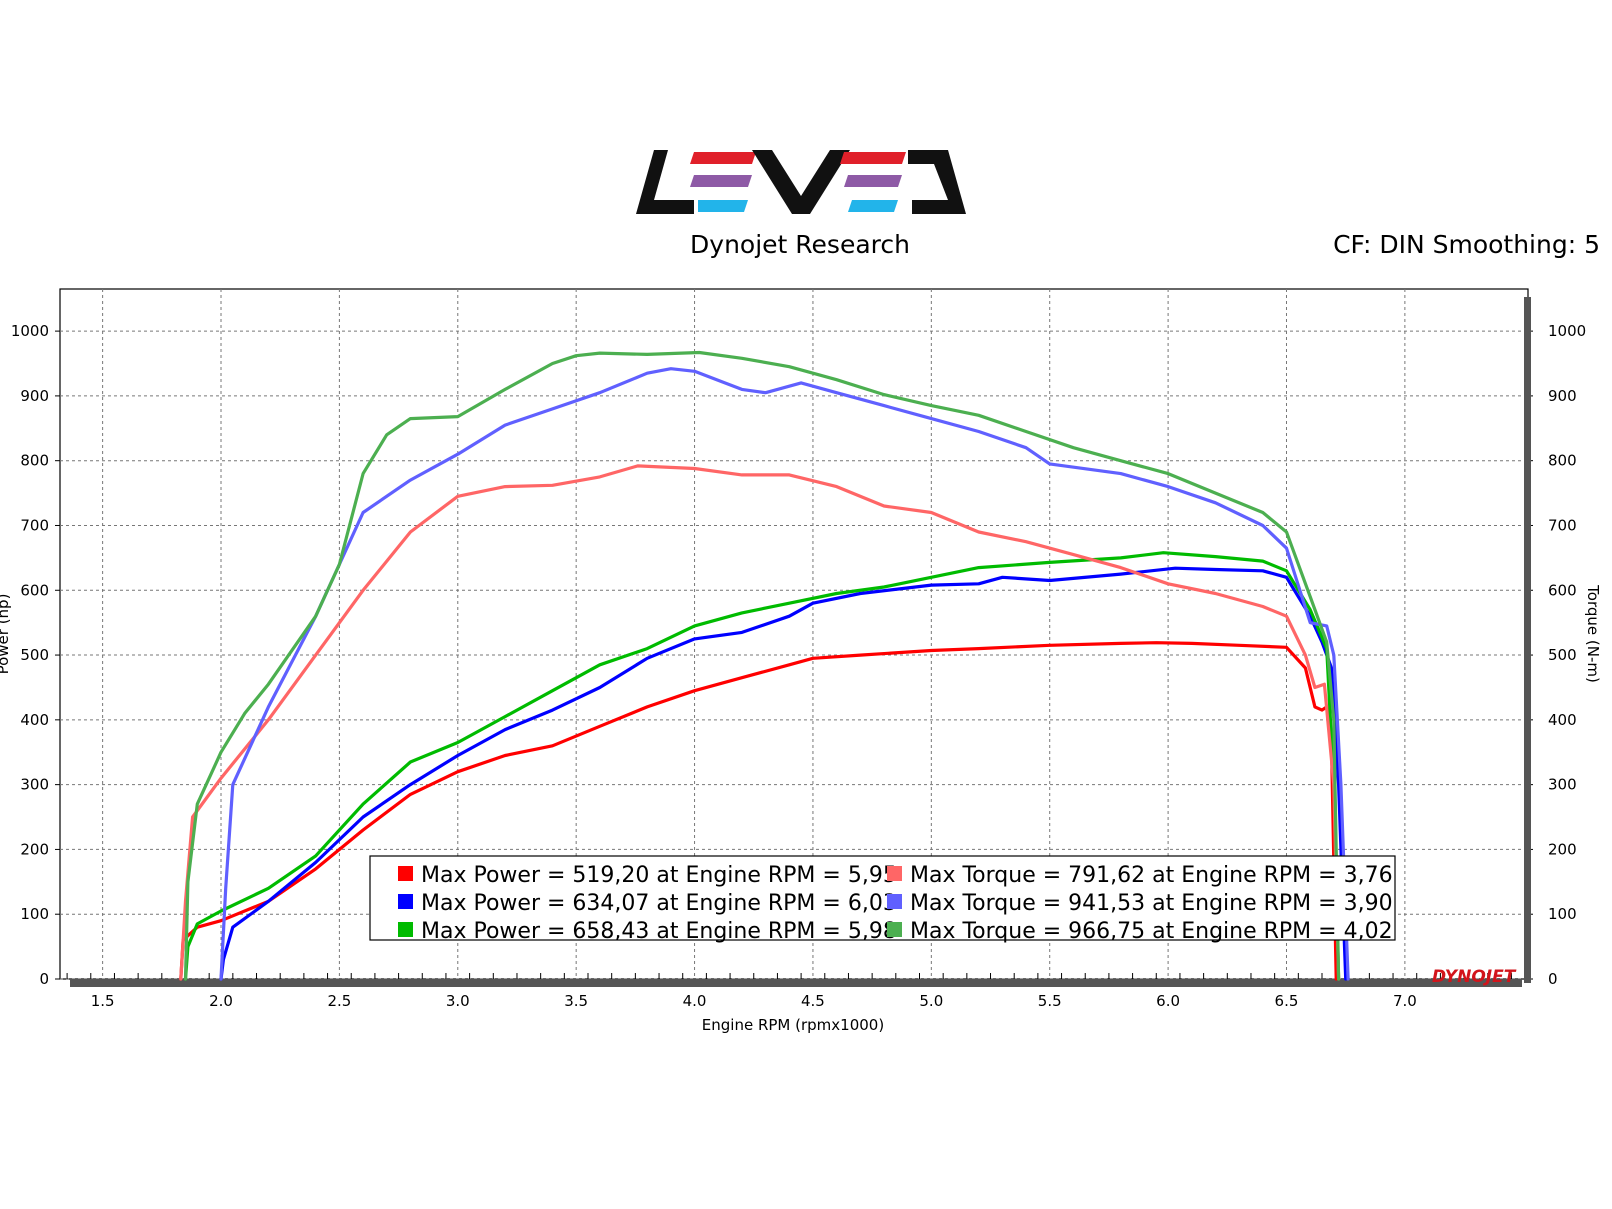  I want to click on logo-v, so click(801, 182).